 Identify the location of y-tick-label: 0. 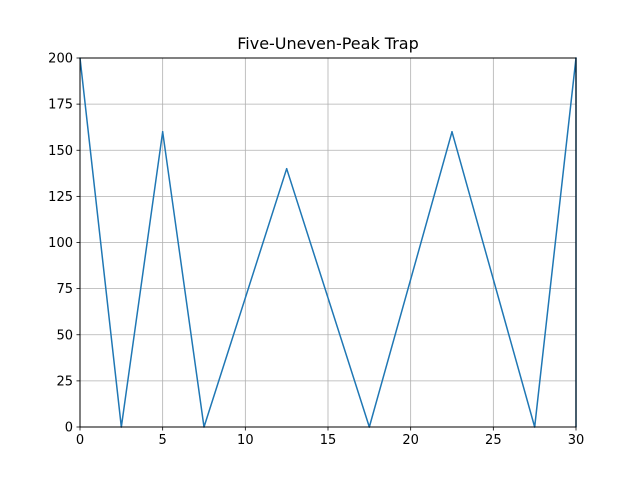
(69, 428).